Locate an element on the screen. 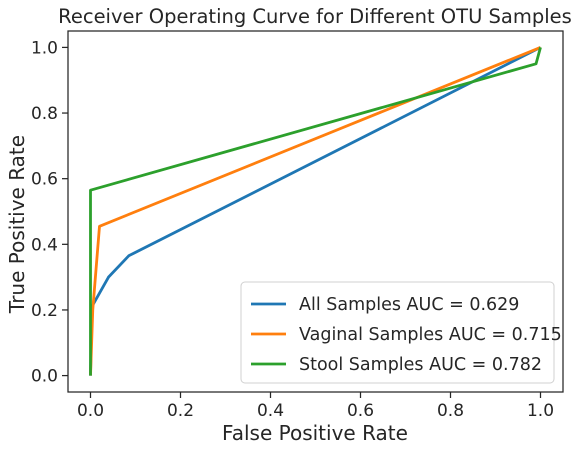 This screenshot has height=452, width=571. x-tick-label: 0.4 is located at coordinates (270, 411).